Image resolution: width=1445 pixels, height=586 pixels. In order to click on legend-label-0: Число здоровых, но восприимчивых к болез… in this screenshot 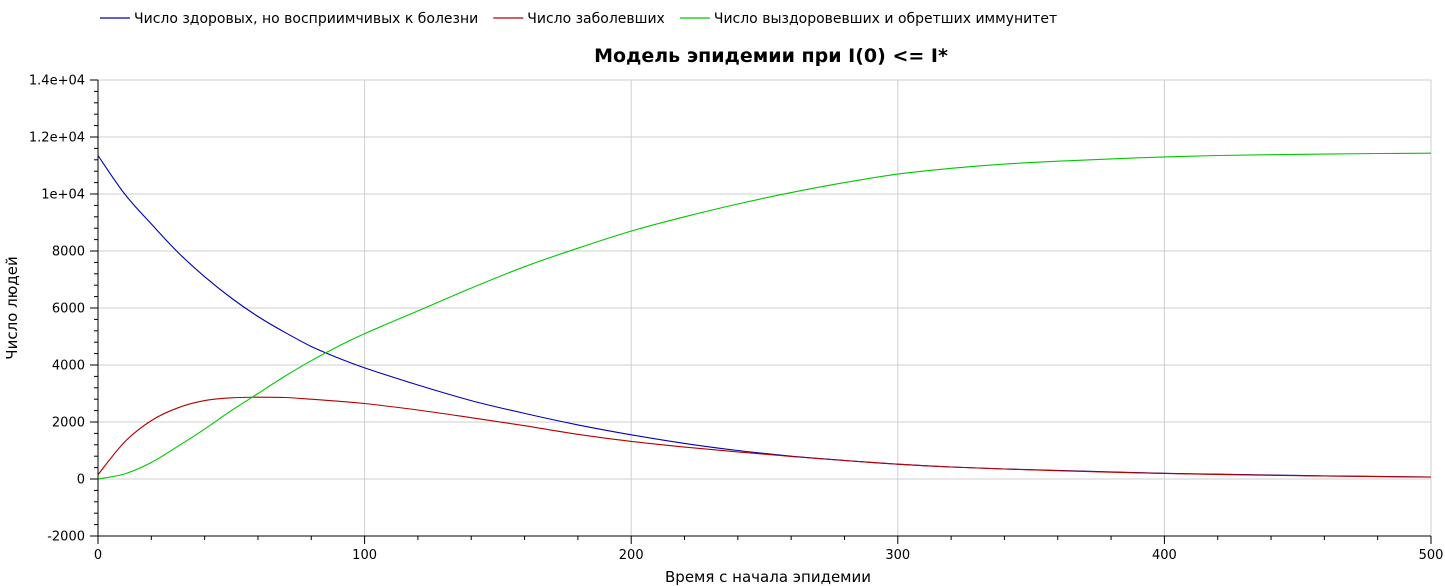, I will do `click(306, 19)`.